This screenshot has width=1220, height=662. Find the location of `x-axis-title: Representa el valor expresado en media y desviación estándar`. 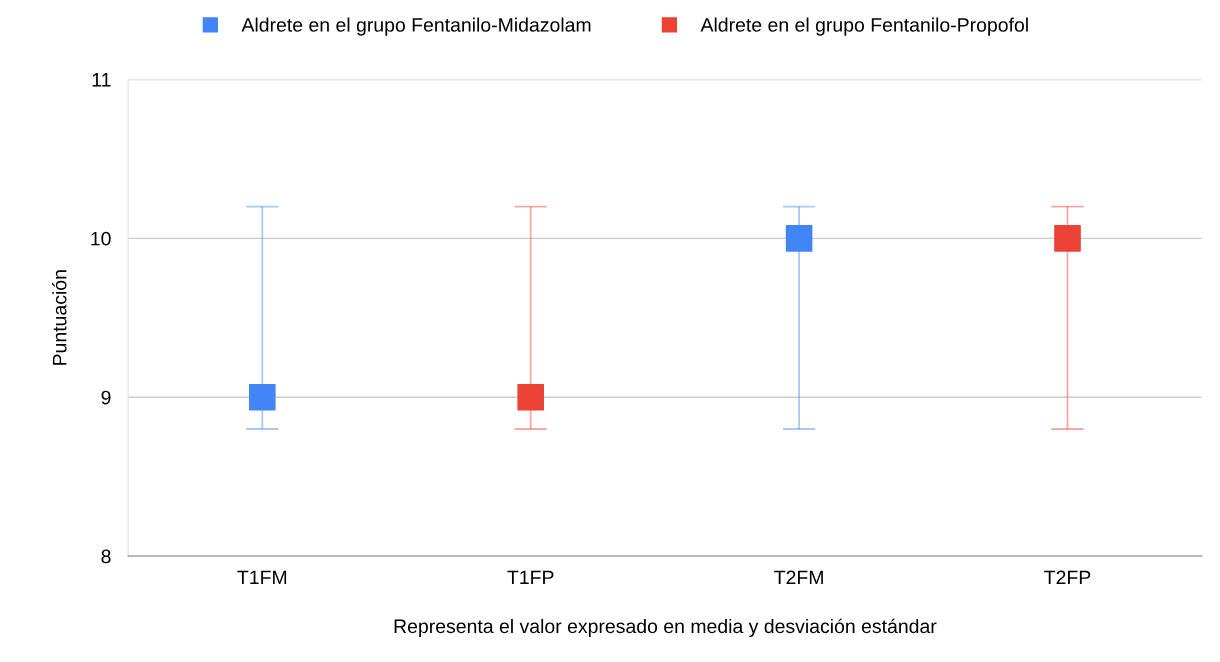

x-axis-title: Representa el valor expresado en media y desviación estándar is located at coordinates (665, 627).